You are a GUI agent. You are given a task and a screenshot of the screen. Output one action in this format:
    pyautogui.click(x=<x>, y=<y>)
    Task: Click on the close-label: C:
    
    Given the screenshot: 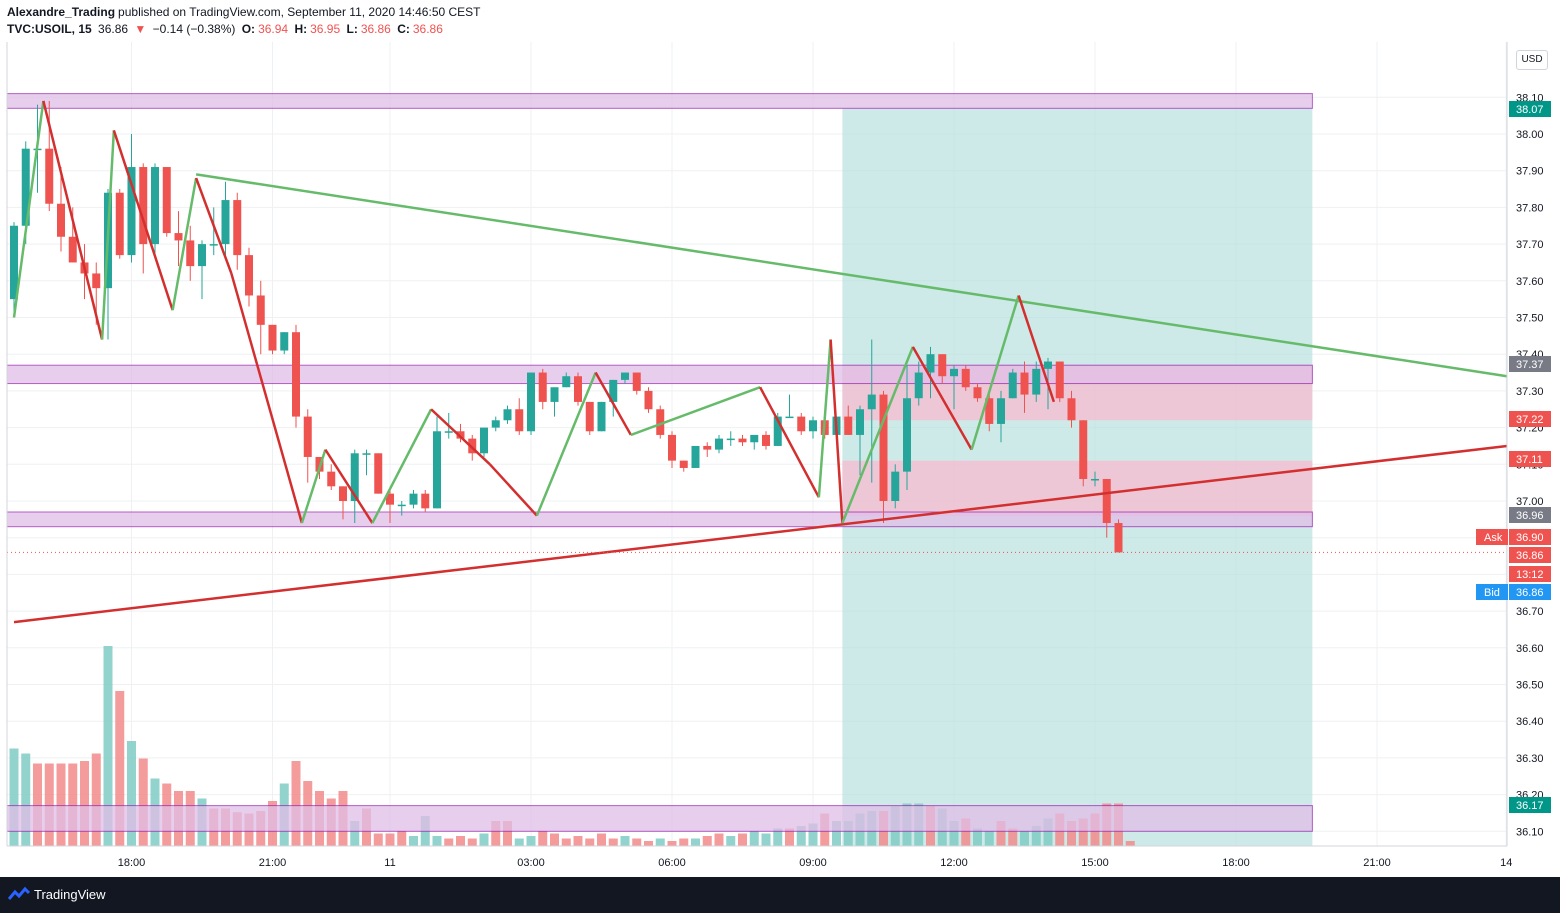 What is the action you would take?
    pyautogui.click(x=403, y=29)
    